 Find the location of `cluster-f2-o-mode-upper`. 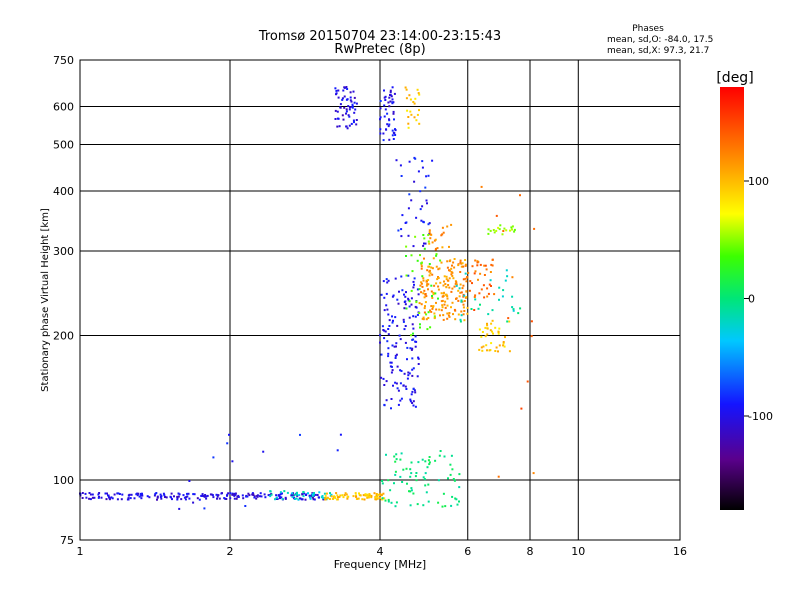

cluster-f2-o-mode-upper is located at coordinates (414, 202).